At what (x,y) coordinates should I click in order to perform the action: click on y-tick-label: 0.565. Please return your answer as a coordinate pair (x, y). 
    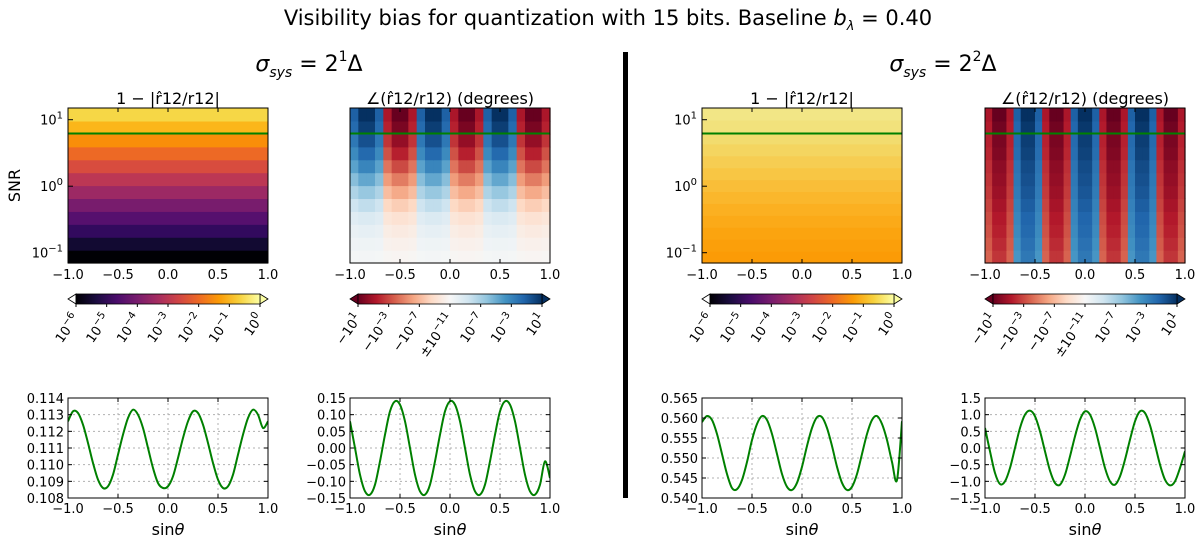
    Looking at the image, I should click on (679, 399).